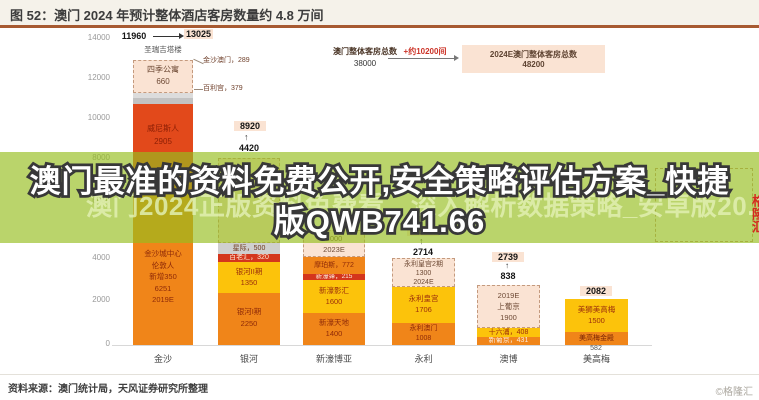 This screenshot has width=759, height=400. What do you see at coordinates (248, 359) in the screenshot?
I see `x-label-yinhe: 银河` at bounding box center [248, 359].